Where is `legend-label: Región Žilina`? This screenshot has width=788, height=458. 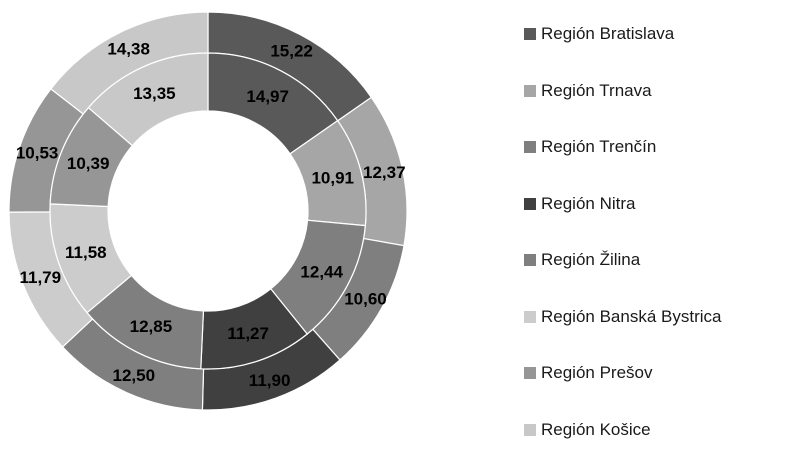
legend-label: Región Žilina is located at coordinates (590, 260).